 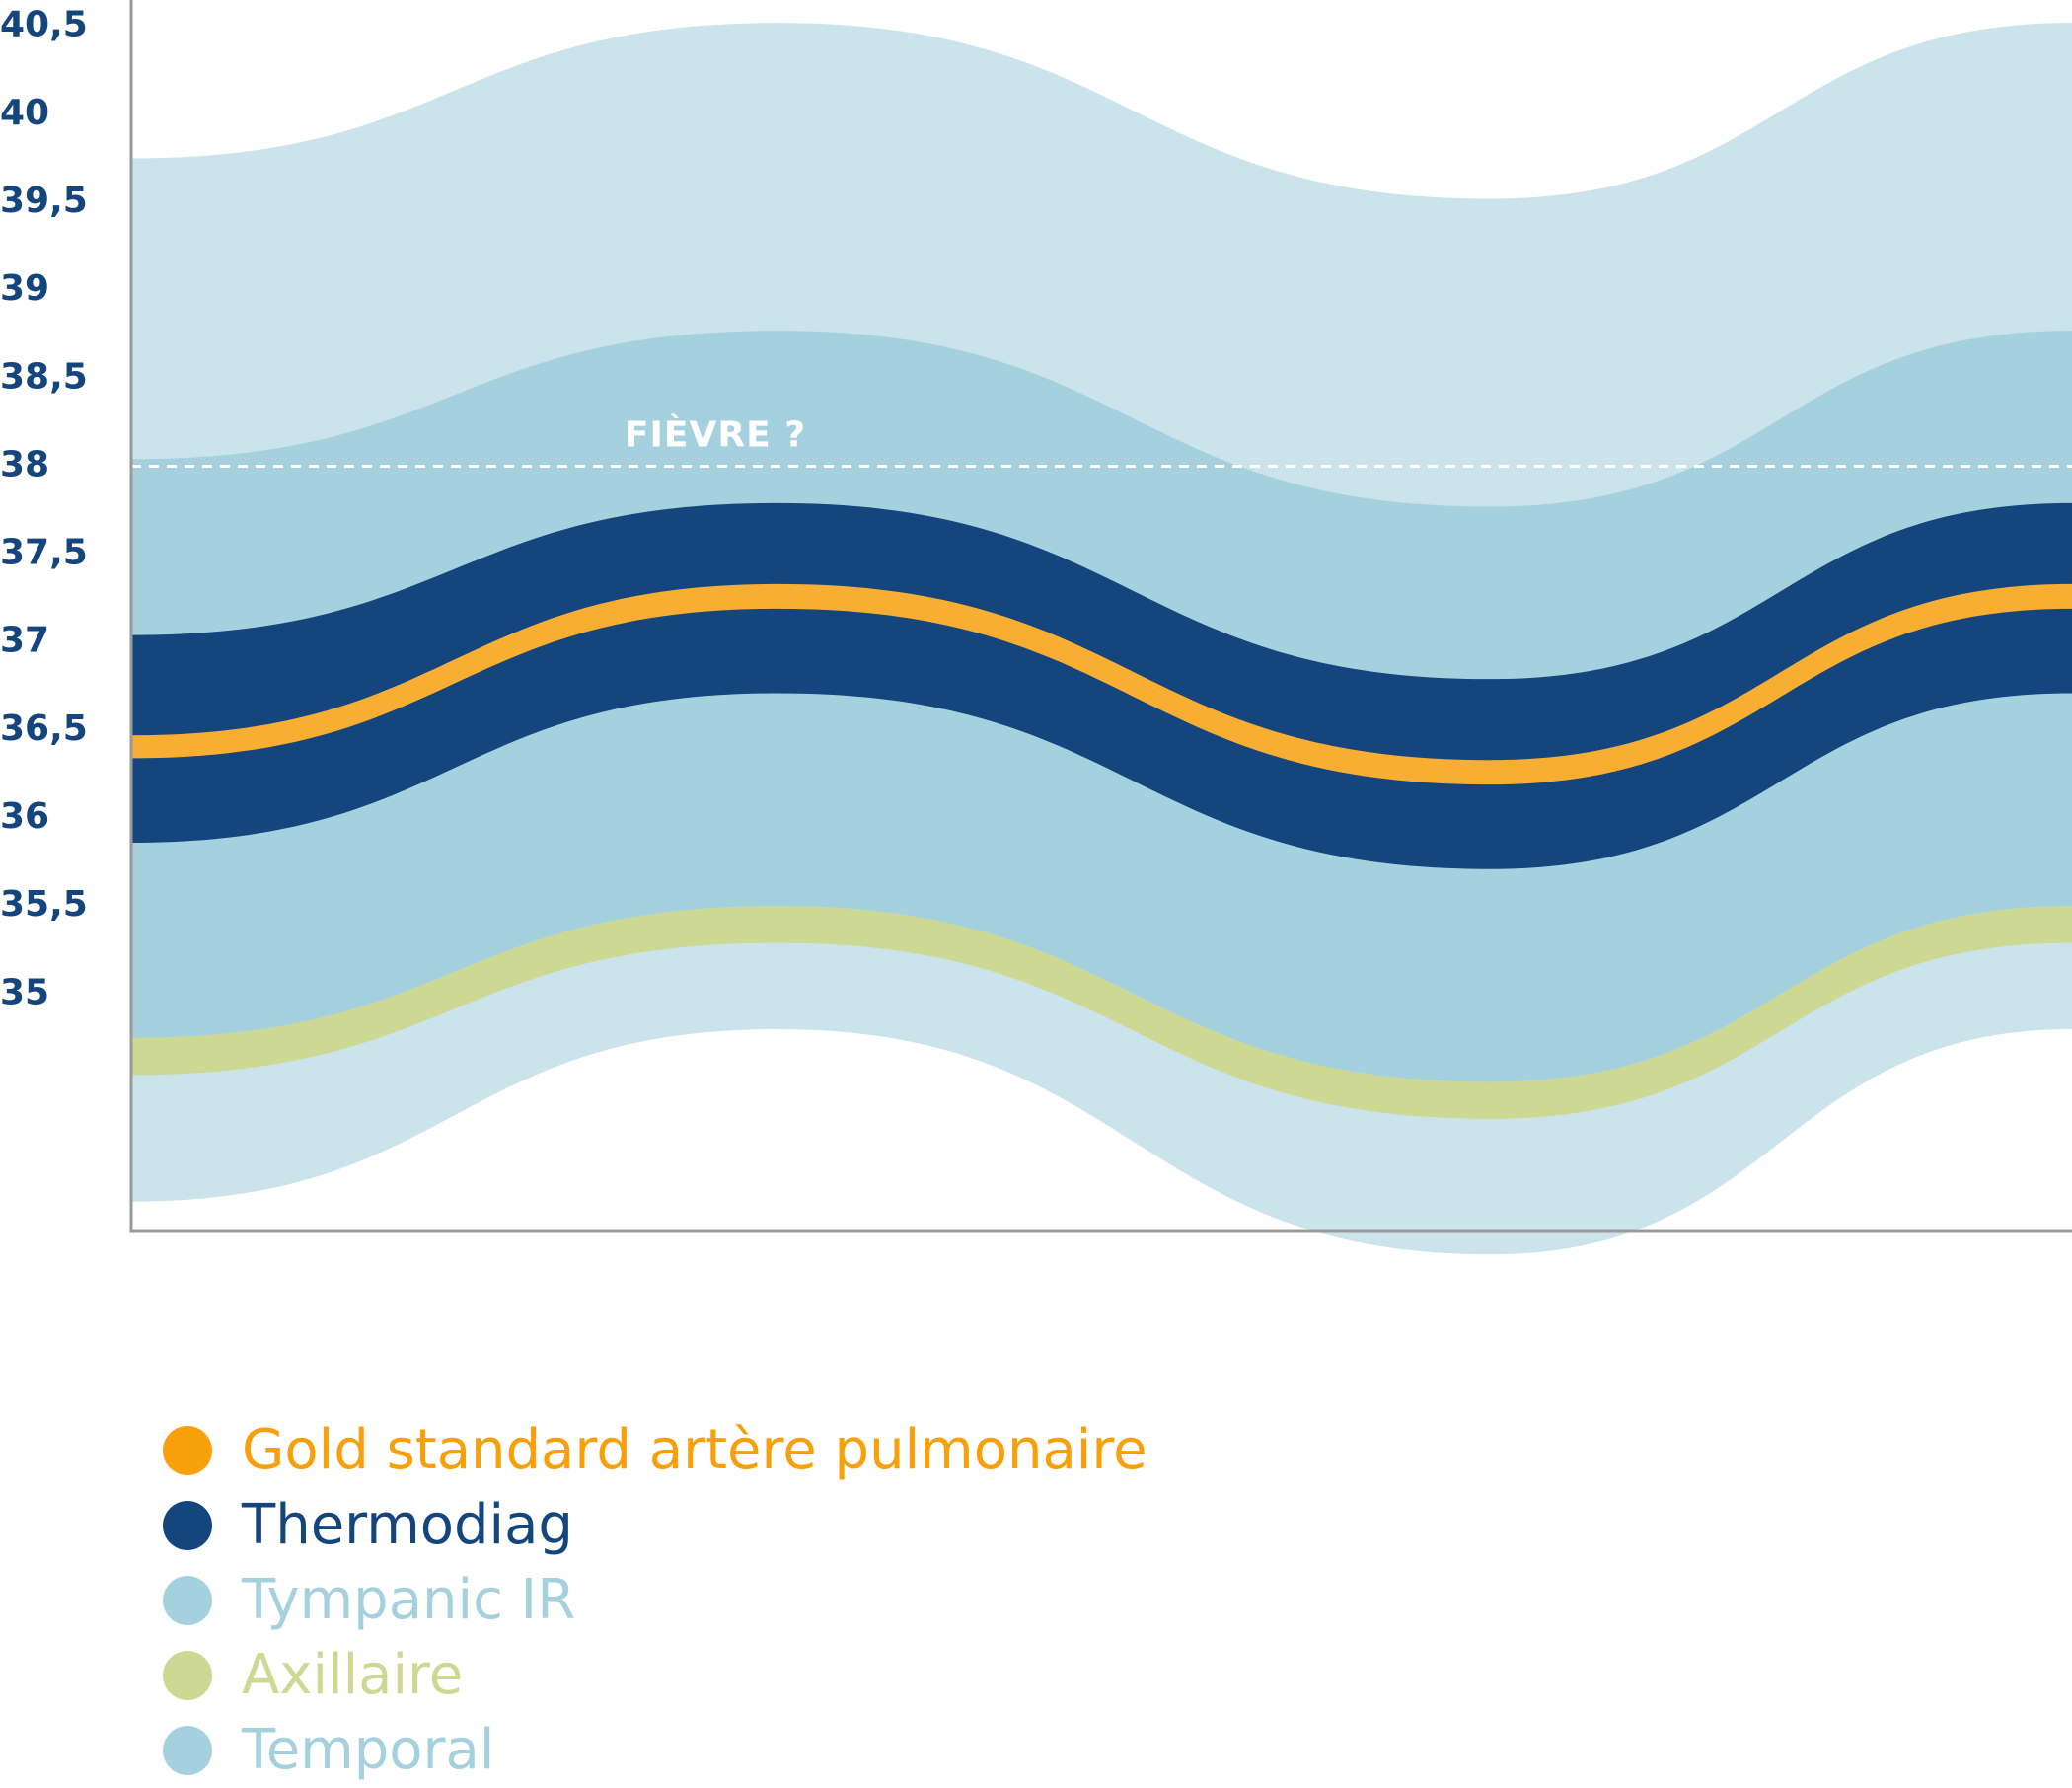 I want to click on legend-item-thermodiag: Thermodiag, so click(x=655, y=1525).